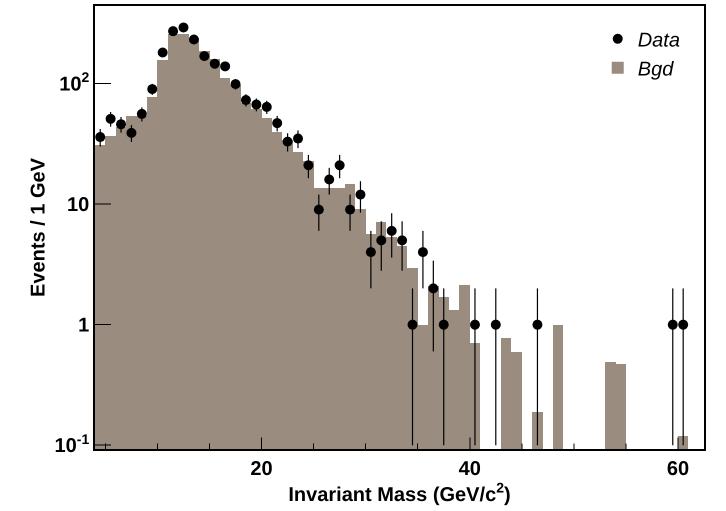 This screenshot has width=726, height=511. I want to click on x-tick-label: 40, so click(469, 469).